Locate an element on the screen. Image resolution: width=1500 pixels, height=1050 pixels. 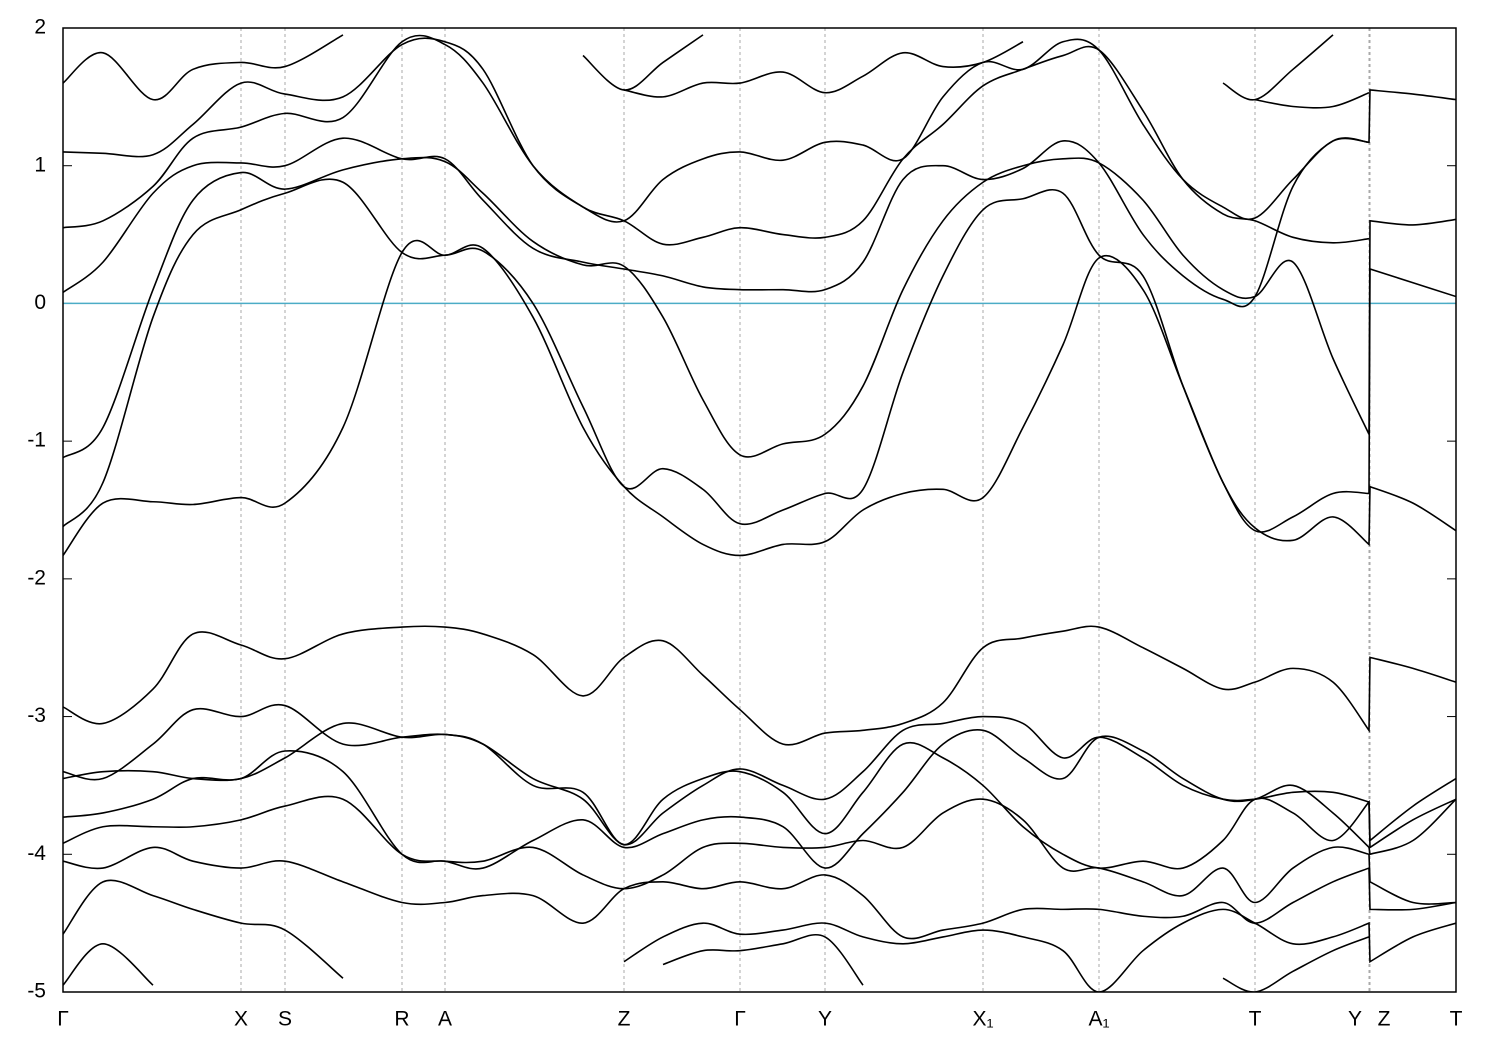
y-tick-label: -5 is located at coordinates (36, 991).